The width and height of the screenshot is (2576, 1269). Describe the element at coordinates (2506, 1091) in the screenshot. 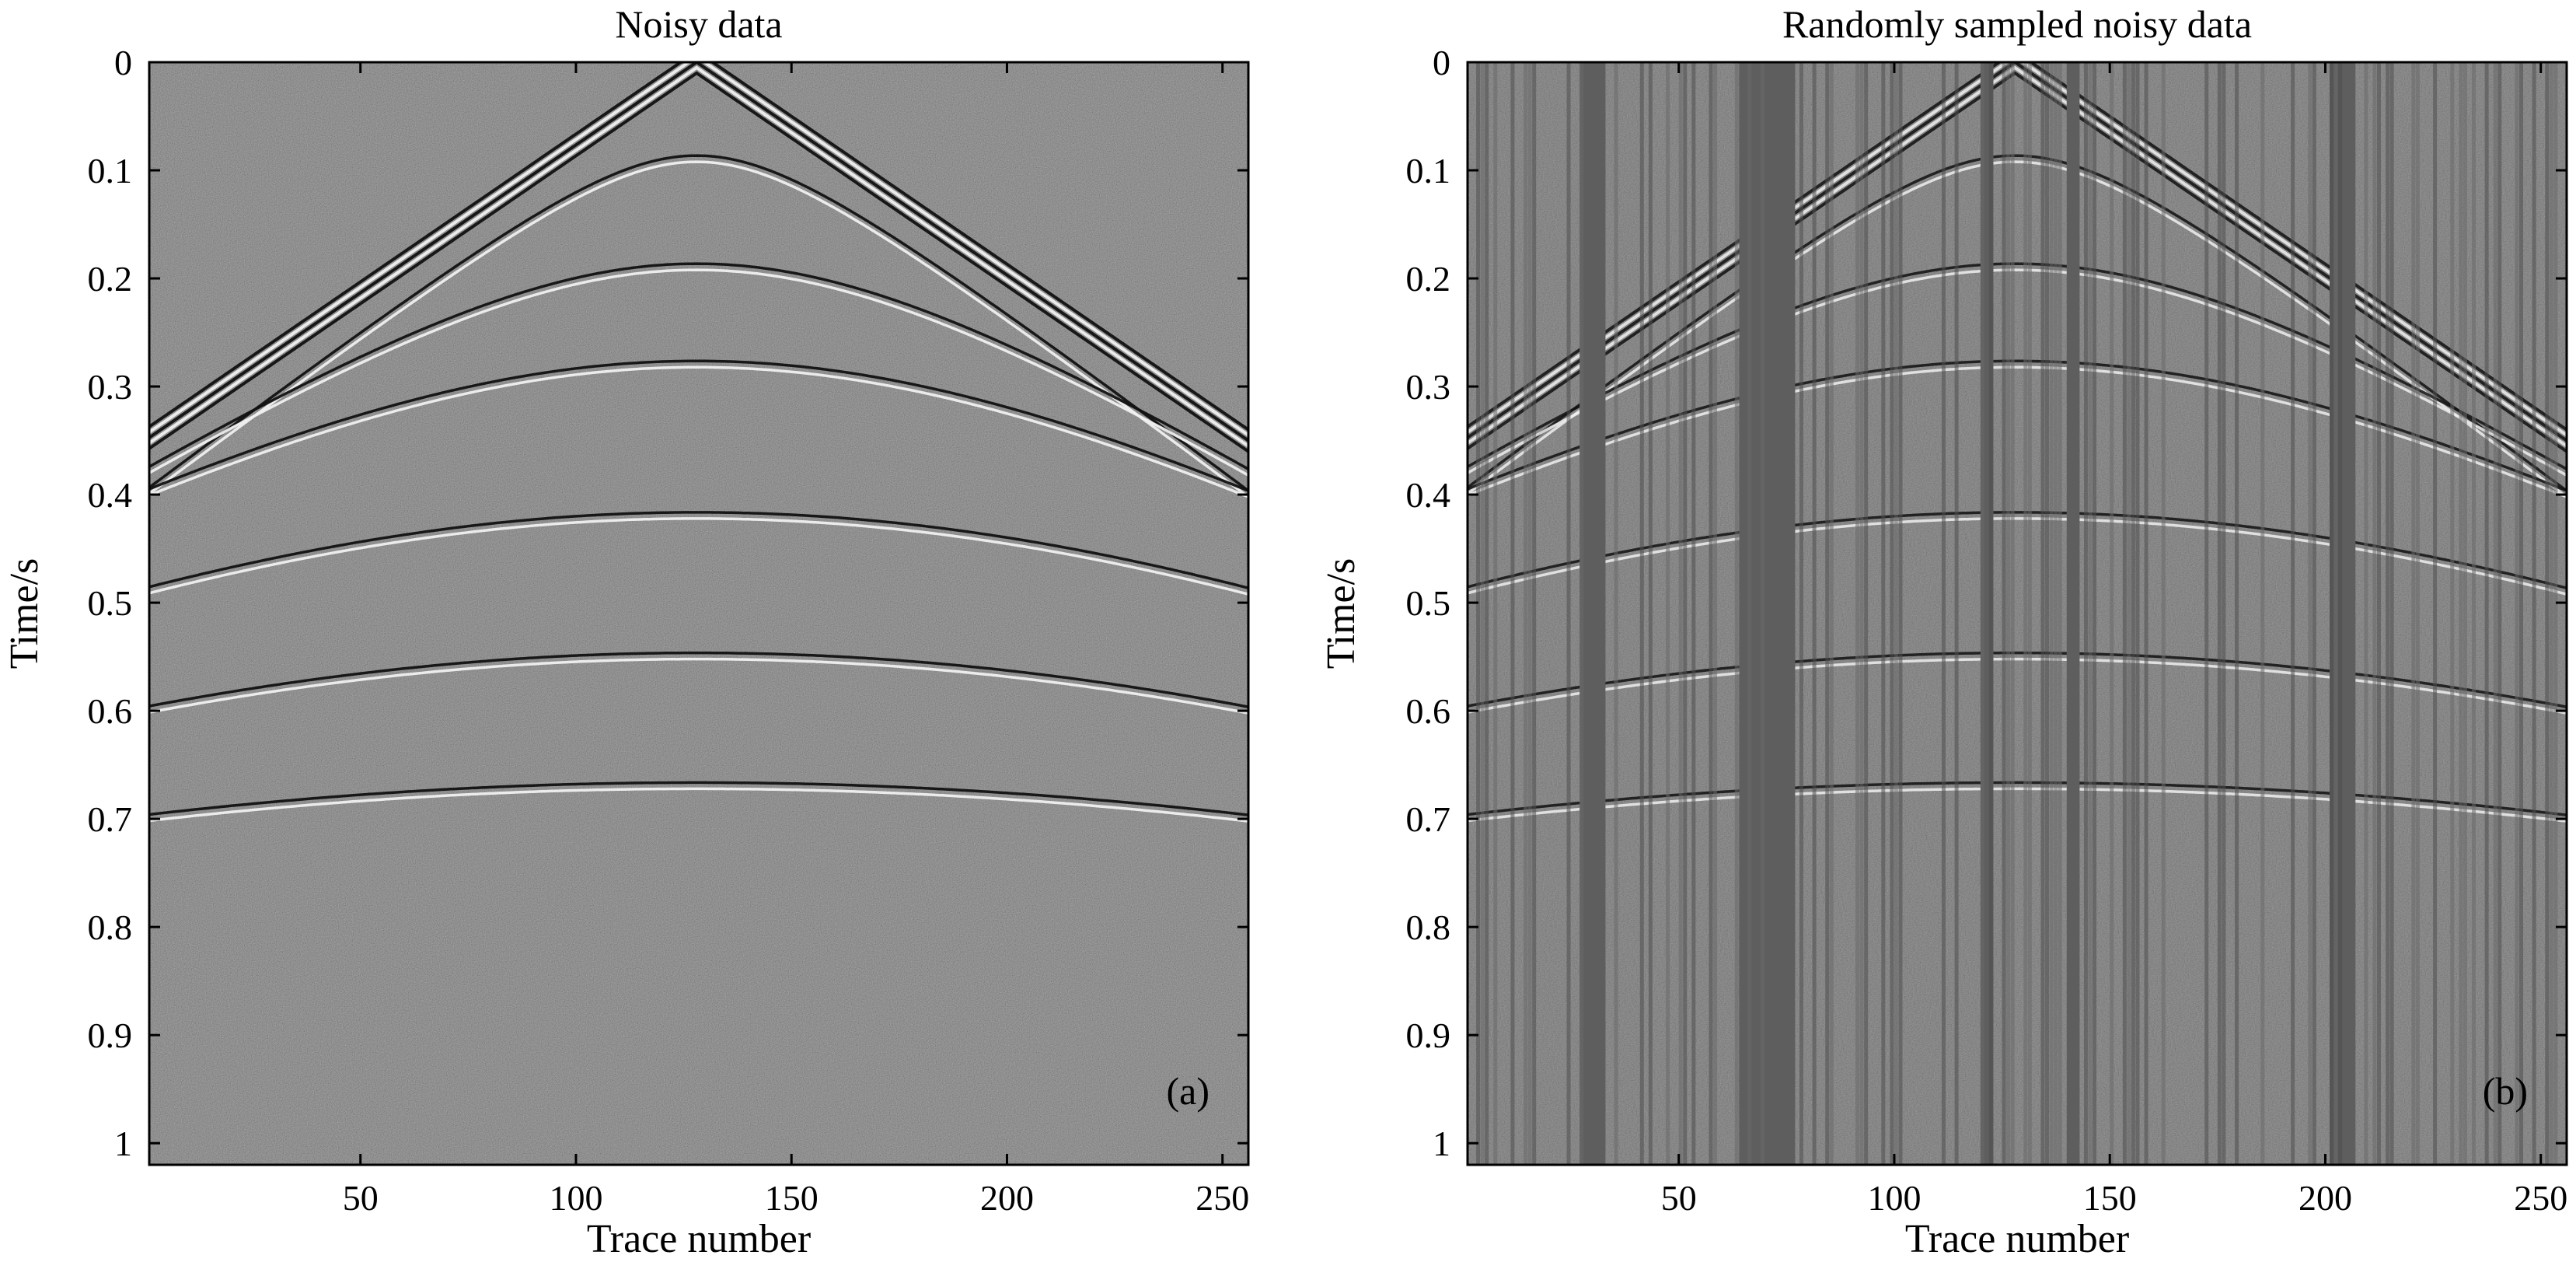

I see `panel-tag: (b)` at that location.